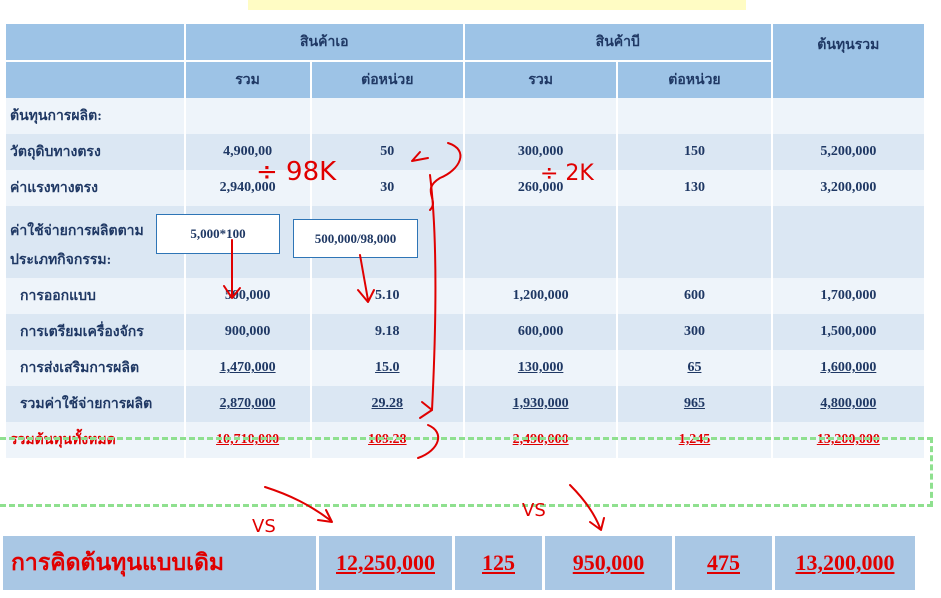 Image resolution: width=941 pixels, height=598 pixels. What do you see at coordinates (694, 296) in the screenshot?
I see `cell-b-unit: 600` at bounding box center [694, 296].